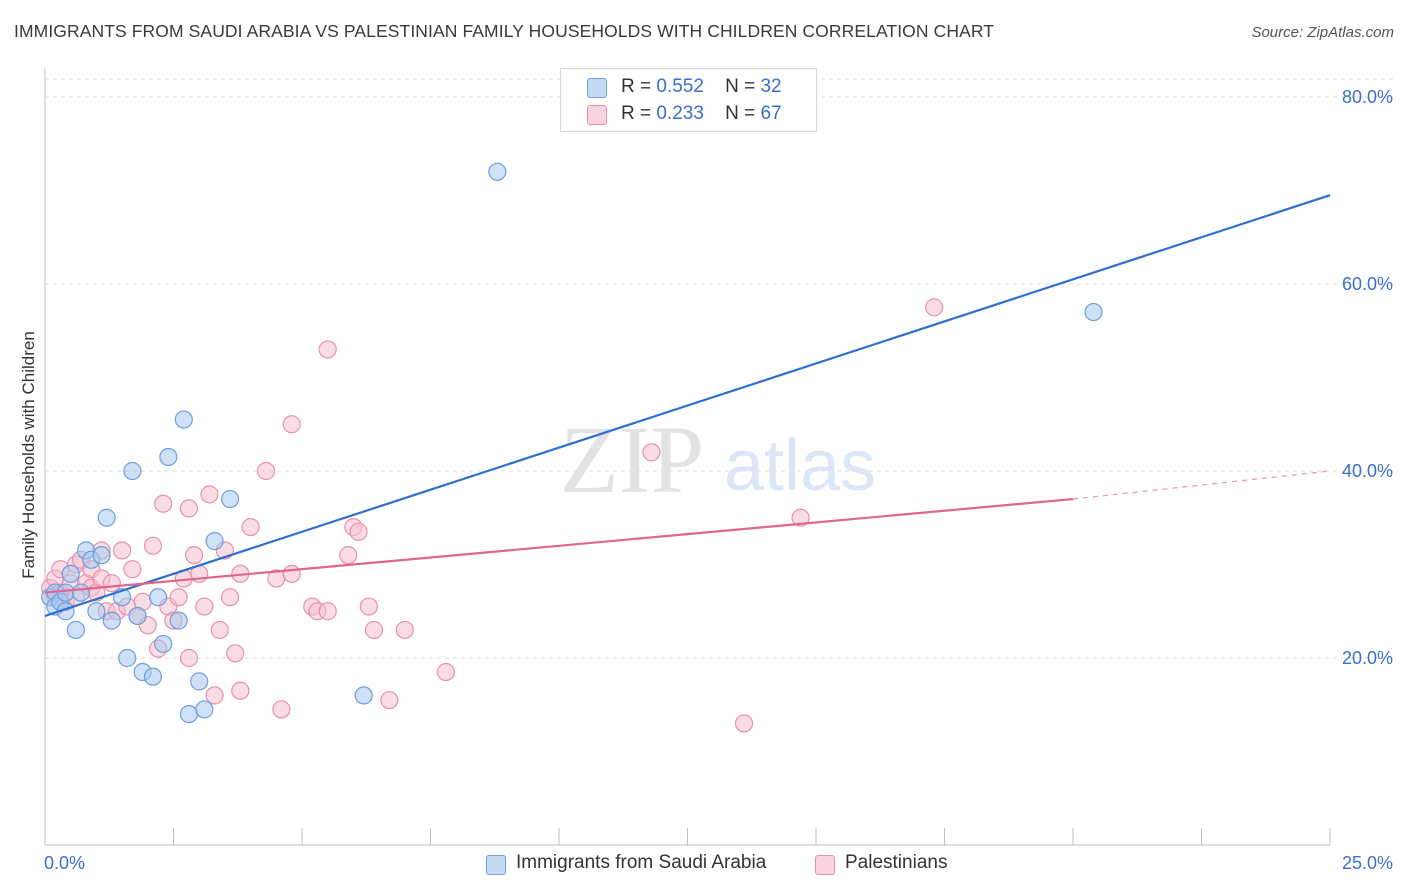  What do you see at coordinates (1367, 863) in the screenshot?
I see `x-tick-label: 25.0%` at bounding box center [1367, 863].